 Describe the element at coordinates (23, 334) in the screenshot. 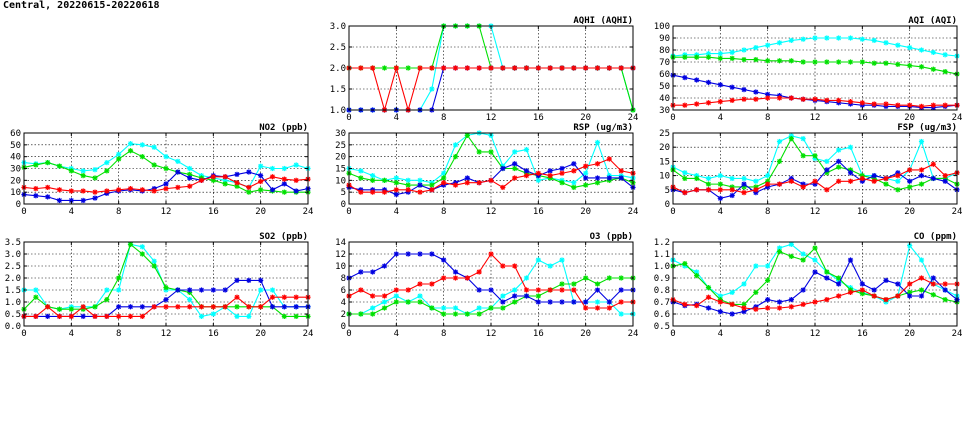

I see `so2-xtick-label: 0` at that location.